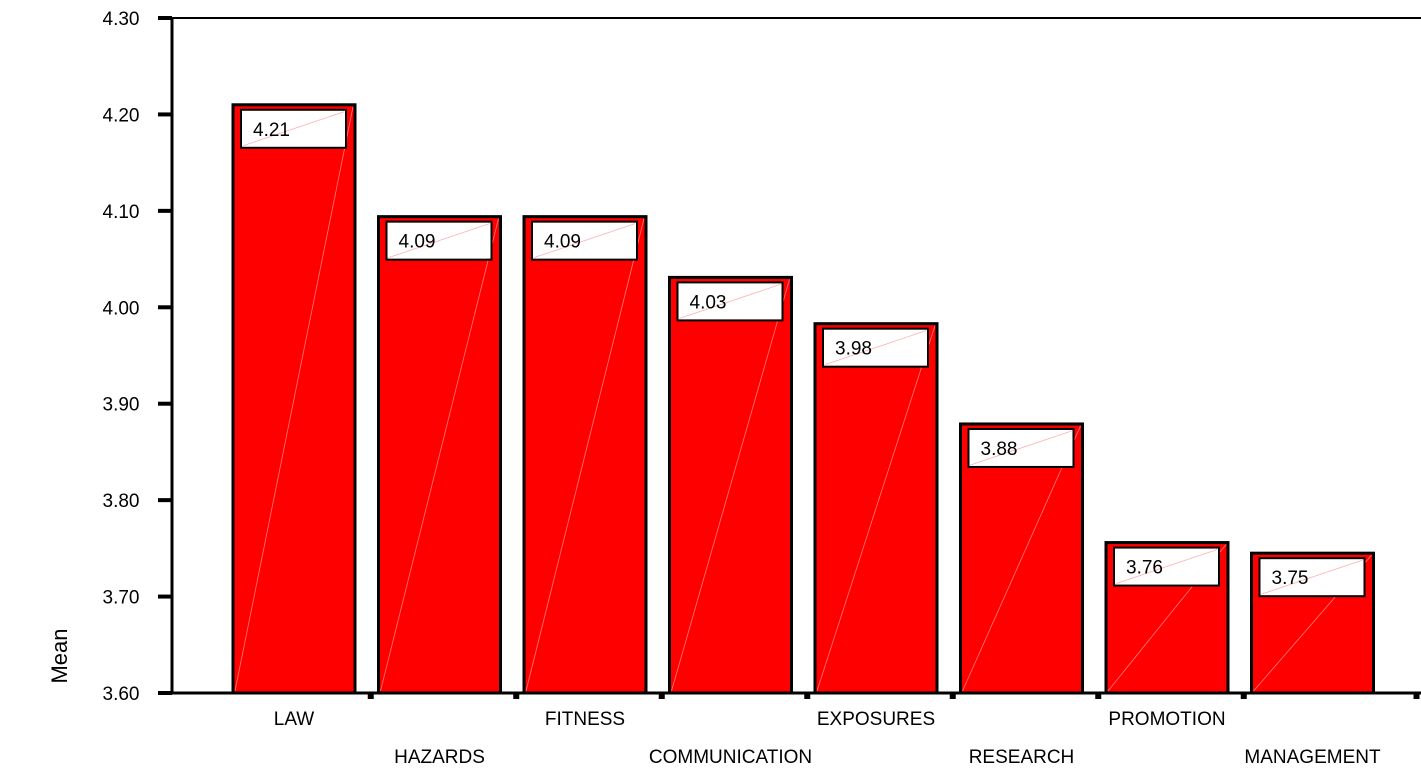 This screenshot has width=1421, height=770. What do you see at coordinates (730, 757) in the screenshot?
I see `x-category-label: COMMUNICATION` at bounding box center [730, 757].